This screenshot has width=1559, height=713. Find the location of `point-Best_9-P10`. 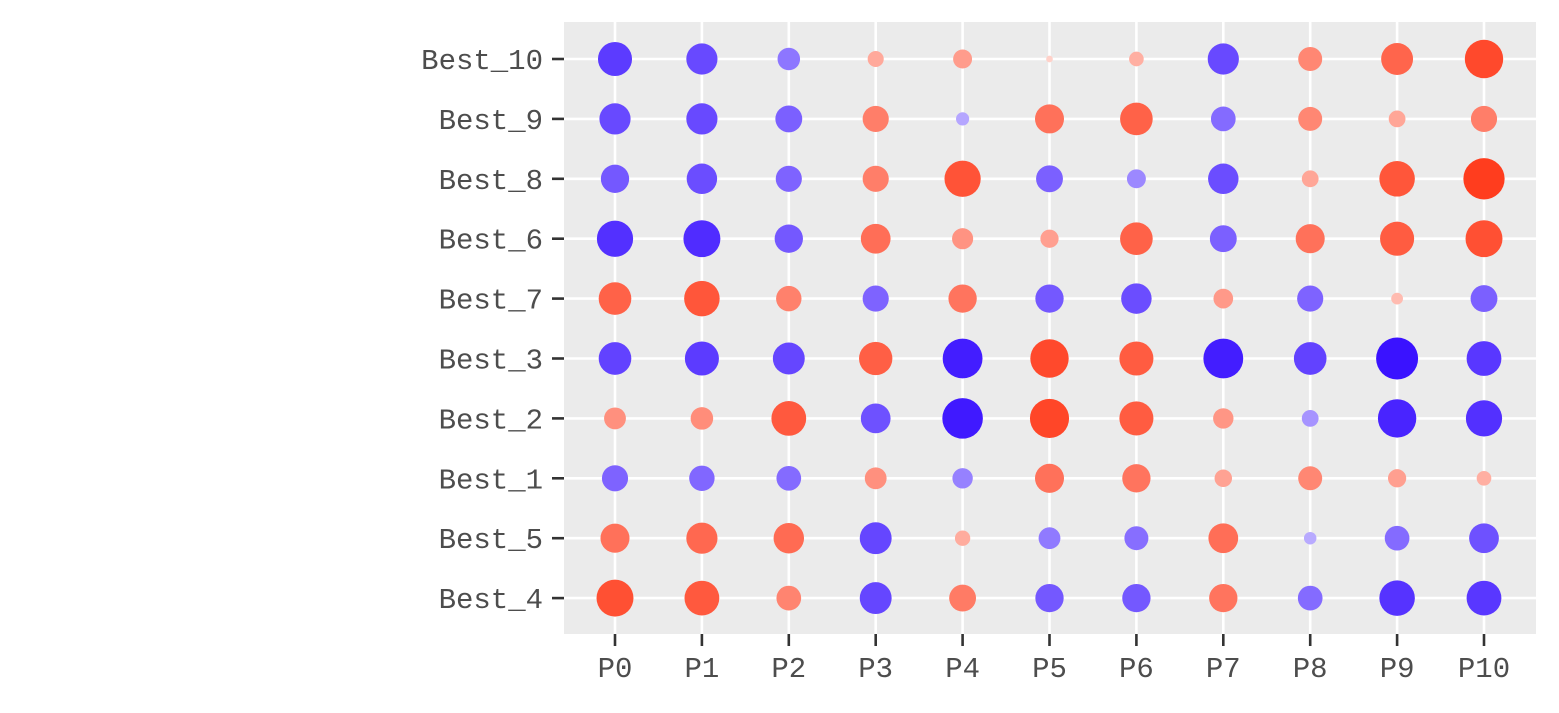

point-Best_9-P10 is located at coordinates (1484, 119).